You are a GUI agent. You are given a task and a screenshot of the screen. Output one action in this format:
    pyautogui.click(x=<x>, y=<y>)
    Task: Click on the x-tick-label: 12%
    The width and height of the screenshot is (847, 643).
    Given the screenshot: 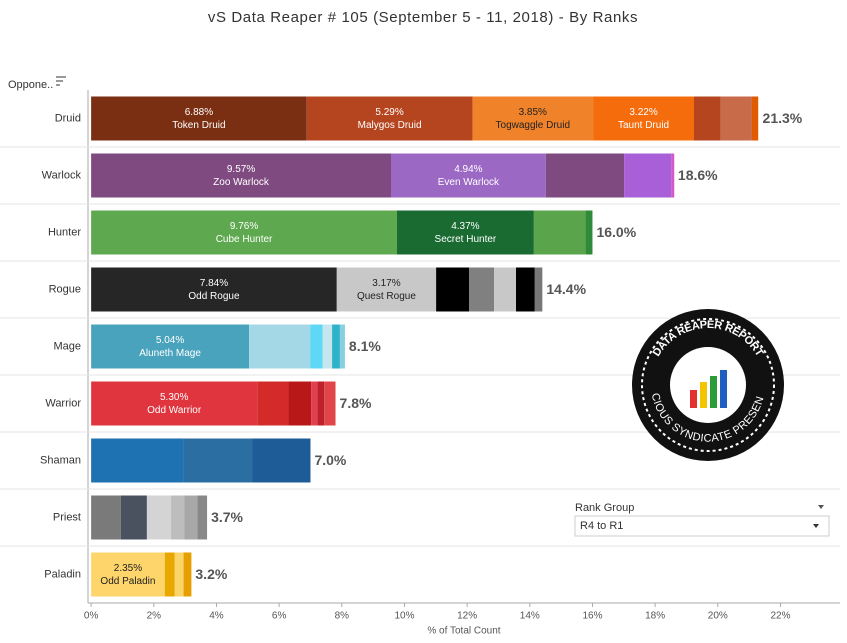 What is the action you would take?
    pyautogui.click(x=467, y=616)
    